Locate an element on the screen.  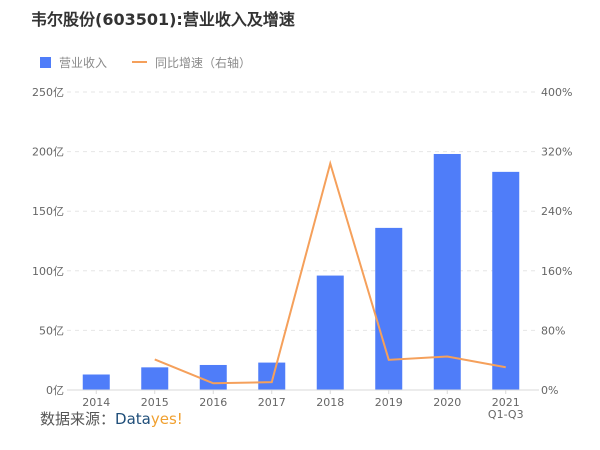
source-brand-yes: yes! is located at coordinates (166, 419).